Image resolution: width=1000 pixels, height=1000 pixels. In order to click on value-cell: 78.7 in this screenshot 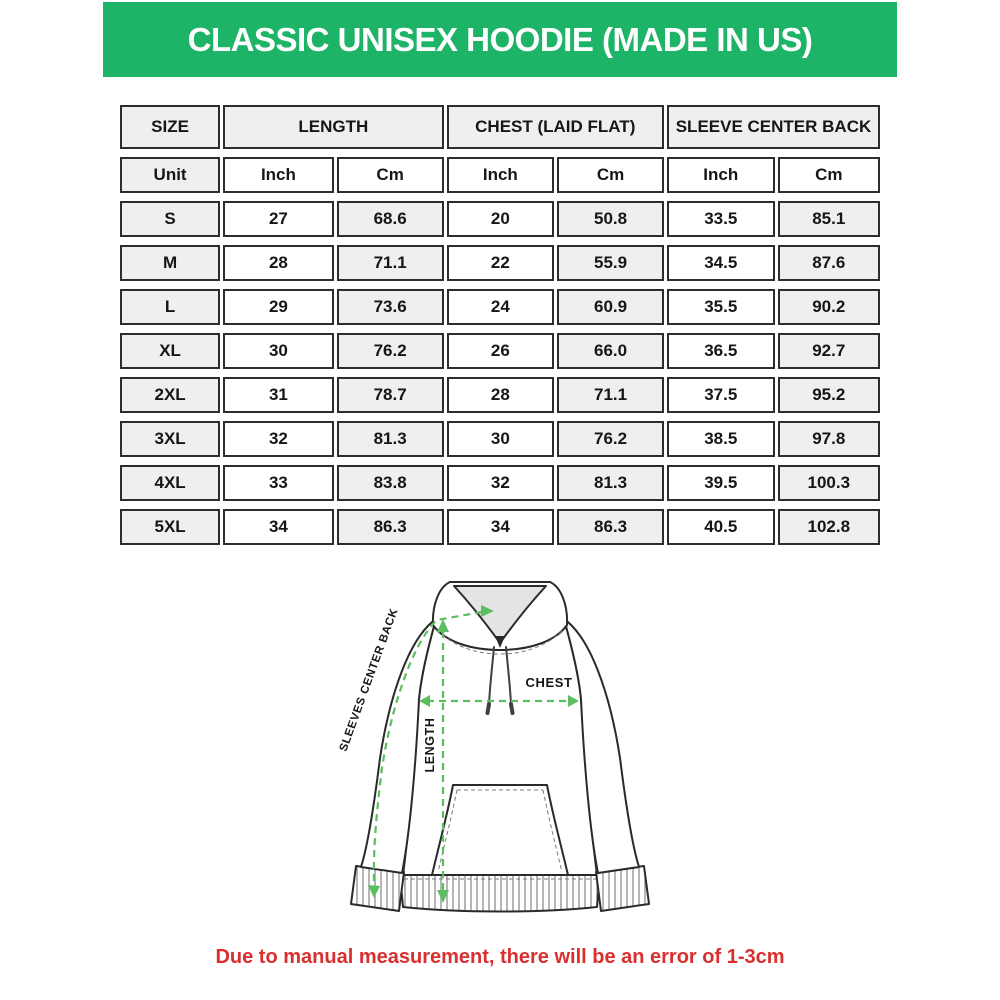, I will do `click(390, 395)`.